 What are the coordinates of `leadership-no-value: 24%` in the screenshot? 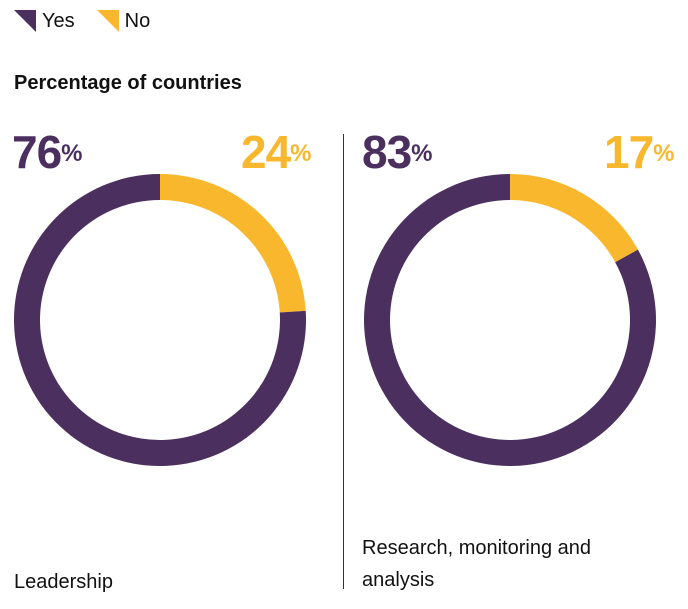 It's located at (276, 157).